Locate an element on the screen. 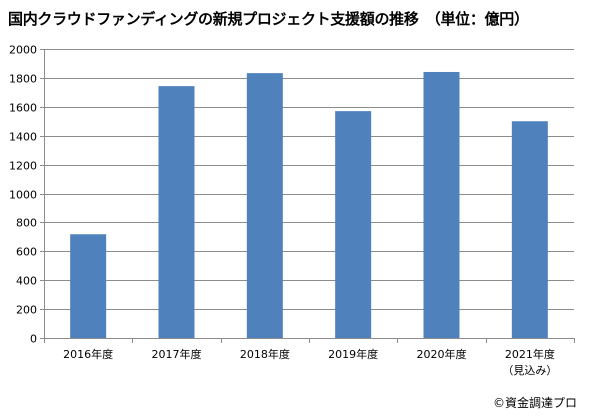 This screenshot has height=417, width=593. y-tick-label: 400 is located at coordinates (26, 281).